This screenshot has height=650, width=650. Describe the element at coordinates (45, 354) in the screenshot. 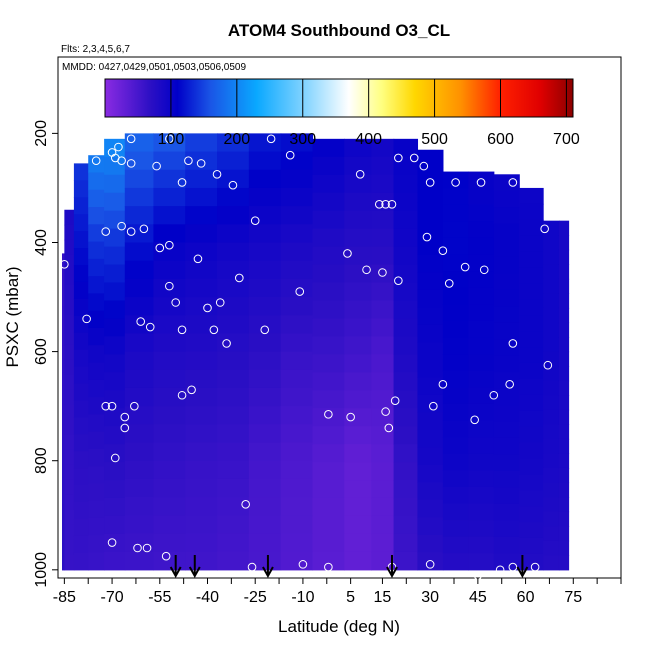

I see `y-axis: 200 400 600 800 1000` at that location.